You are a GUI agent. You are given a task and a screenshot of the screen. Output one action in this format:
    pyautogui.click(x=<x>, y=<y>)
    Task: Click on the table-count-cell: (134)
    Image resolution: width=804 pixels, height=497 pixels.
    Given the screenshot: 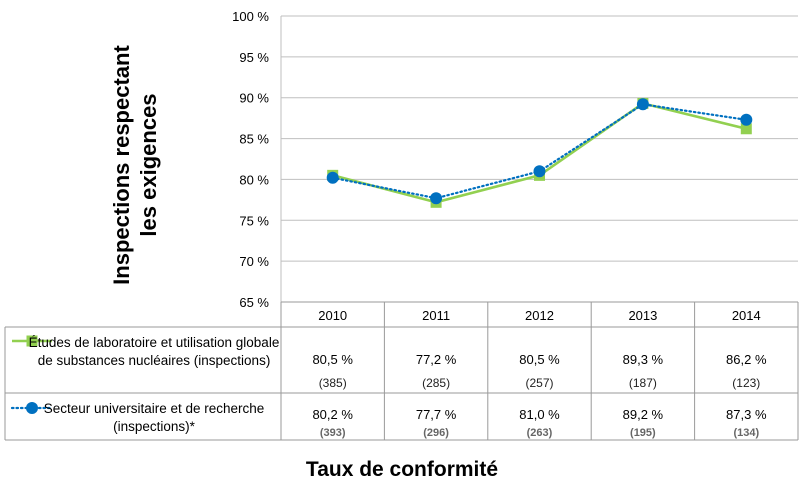 What is the action you would take?
    pyautogui.click(x=746, y=433)
    